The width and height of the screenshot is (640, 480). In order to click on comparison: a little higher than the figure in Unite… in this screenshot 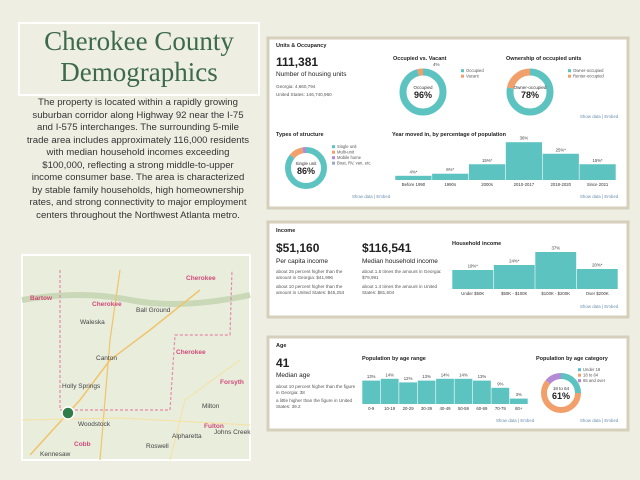, I will do `click(314, 403)`.